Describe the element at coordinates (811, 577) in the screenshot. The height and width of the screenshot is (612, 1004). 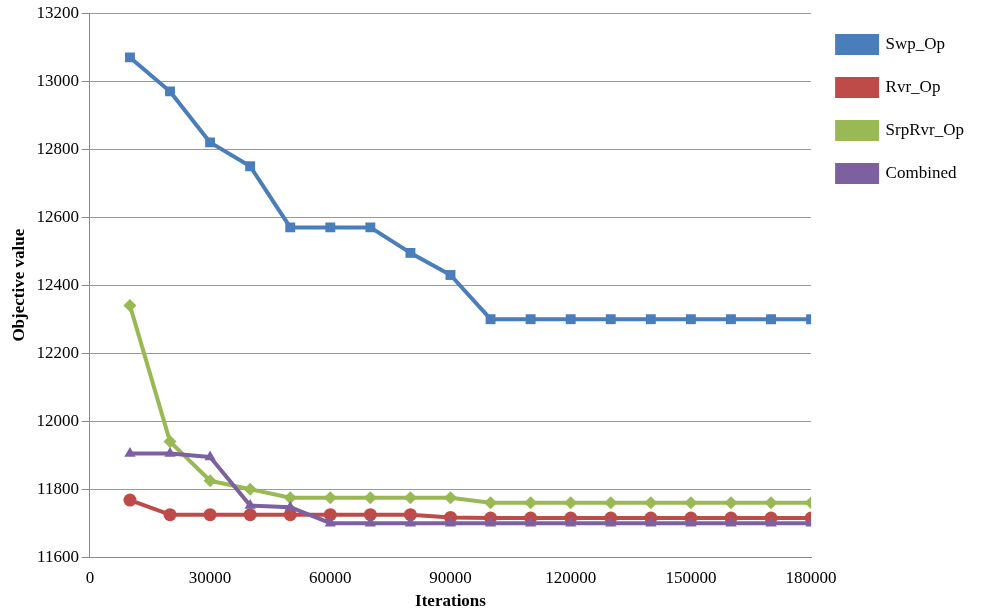
I see `x-tick-label: 180000` at that location.